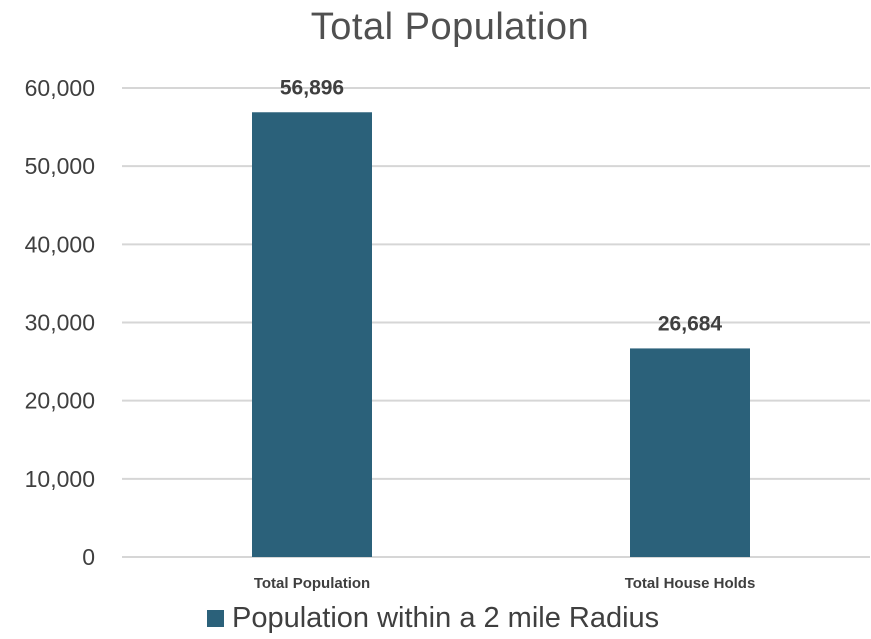 The image size is (871, 639). I want to click on y-tick-label: 20,000, so click(60, 401).